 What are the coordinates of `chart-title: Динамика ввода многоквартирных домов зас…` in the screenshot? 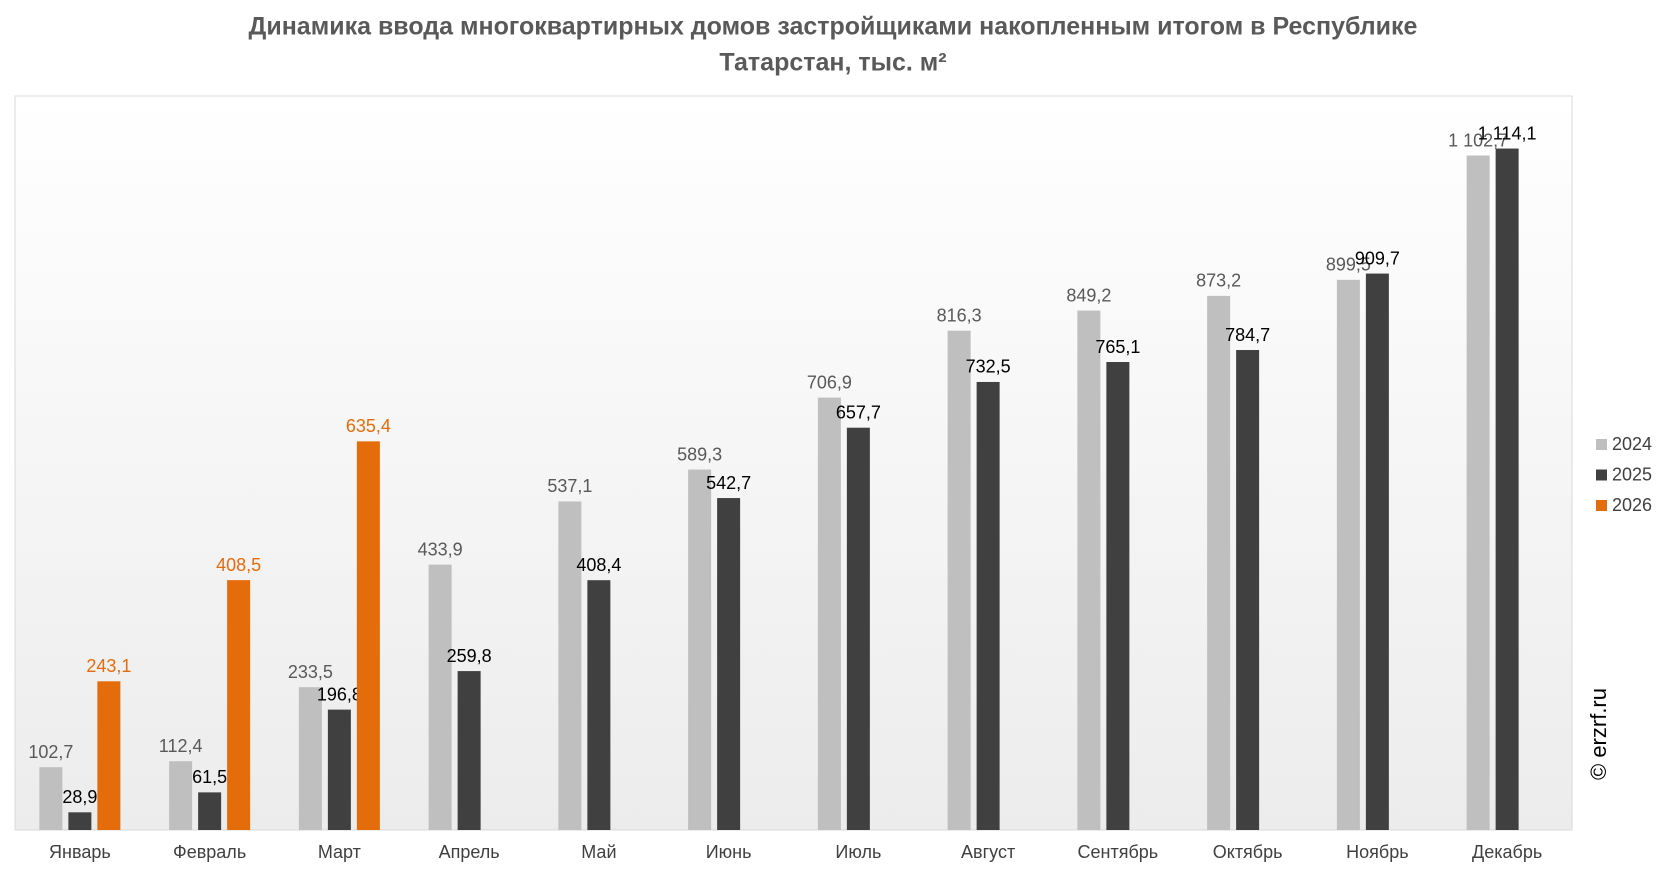 It's located at (833, 27).